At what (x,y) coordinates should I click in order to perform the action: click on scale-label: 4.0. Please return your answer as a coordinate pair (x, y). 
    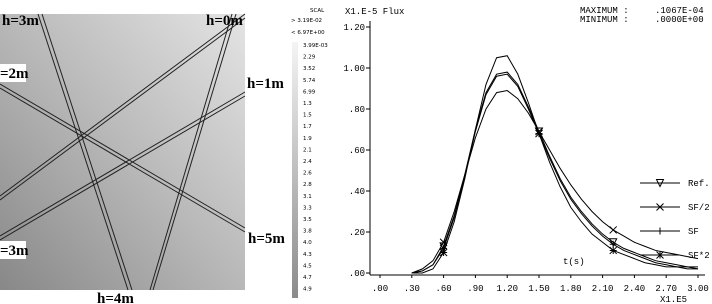
    Looking at the image, I should click on (307, 243).